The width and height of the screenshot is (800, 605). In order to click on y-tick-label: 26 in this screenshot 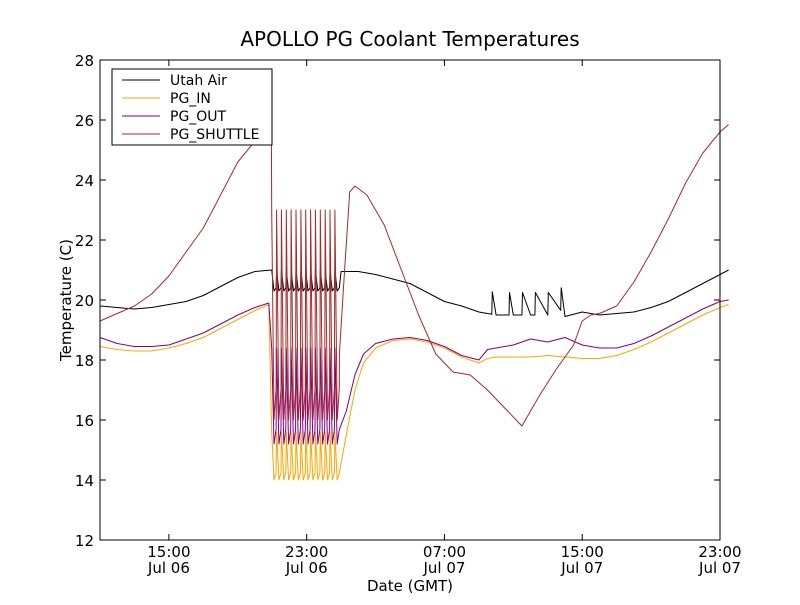, I will do `click(84, 121)`.